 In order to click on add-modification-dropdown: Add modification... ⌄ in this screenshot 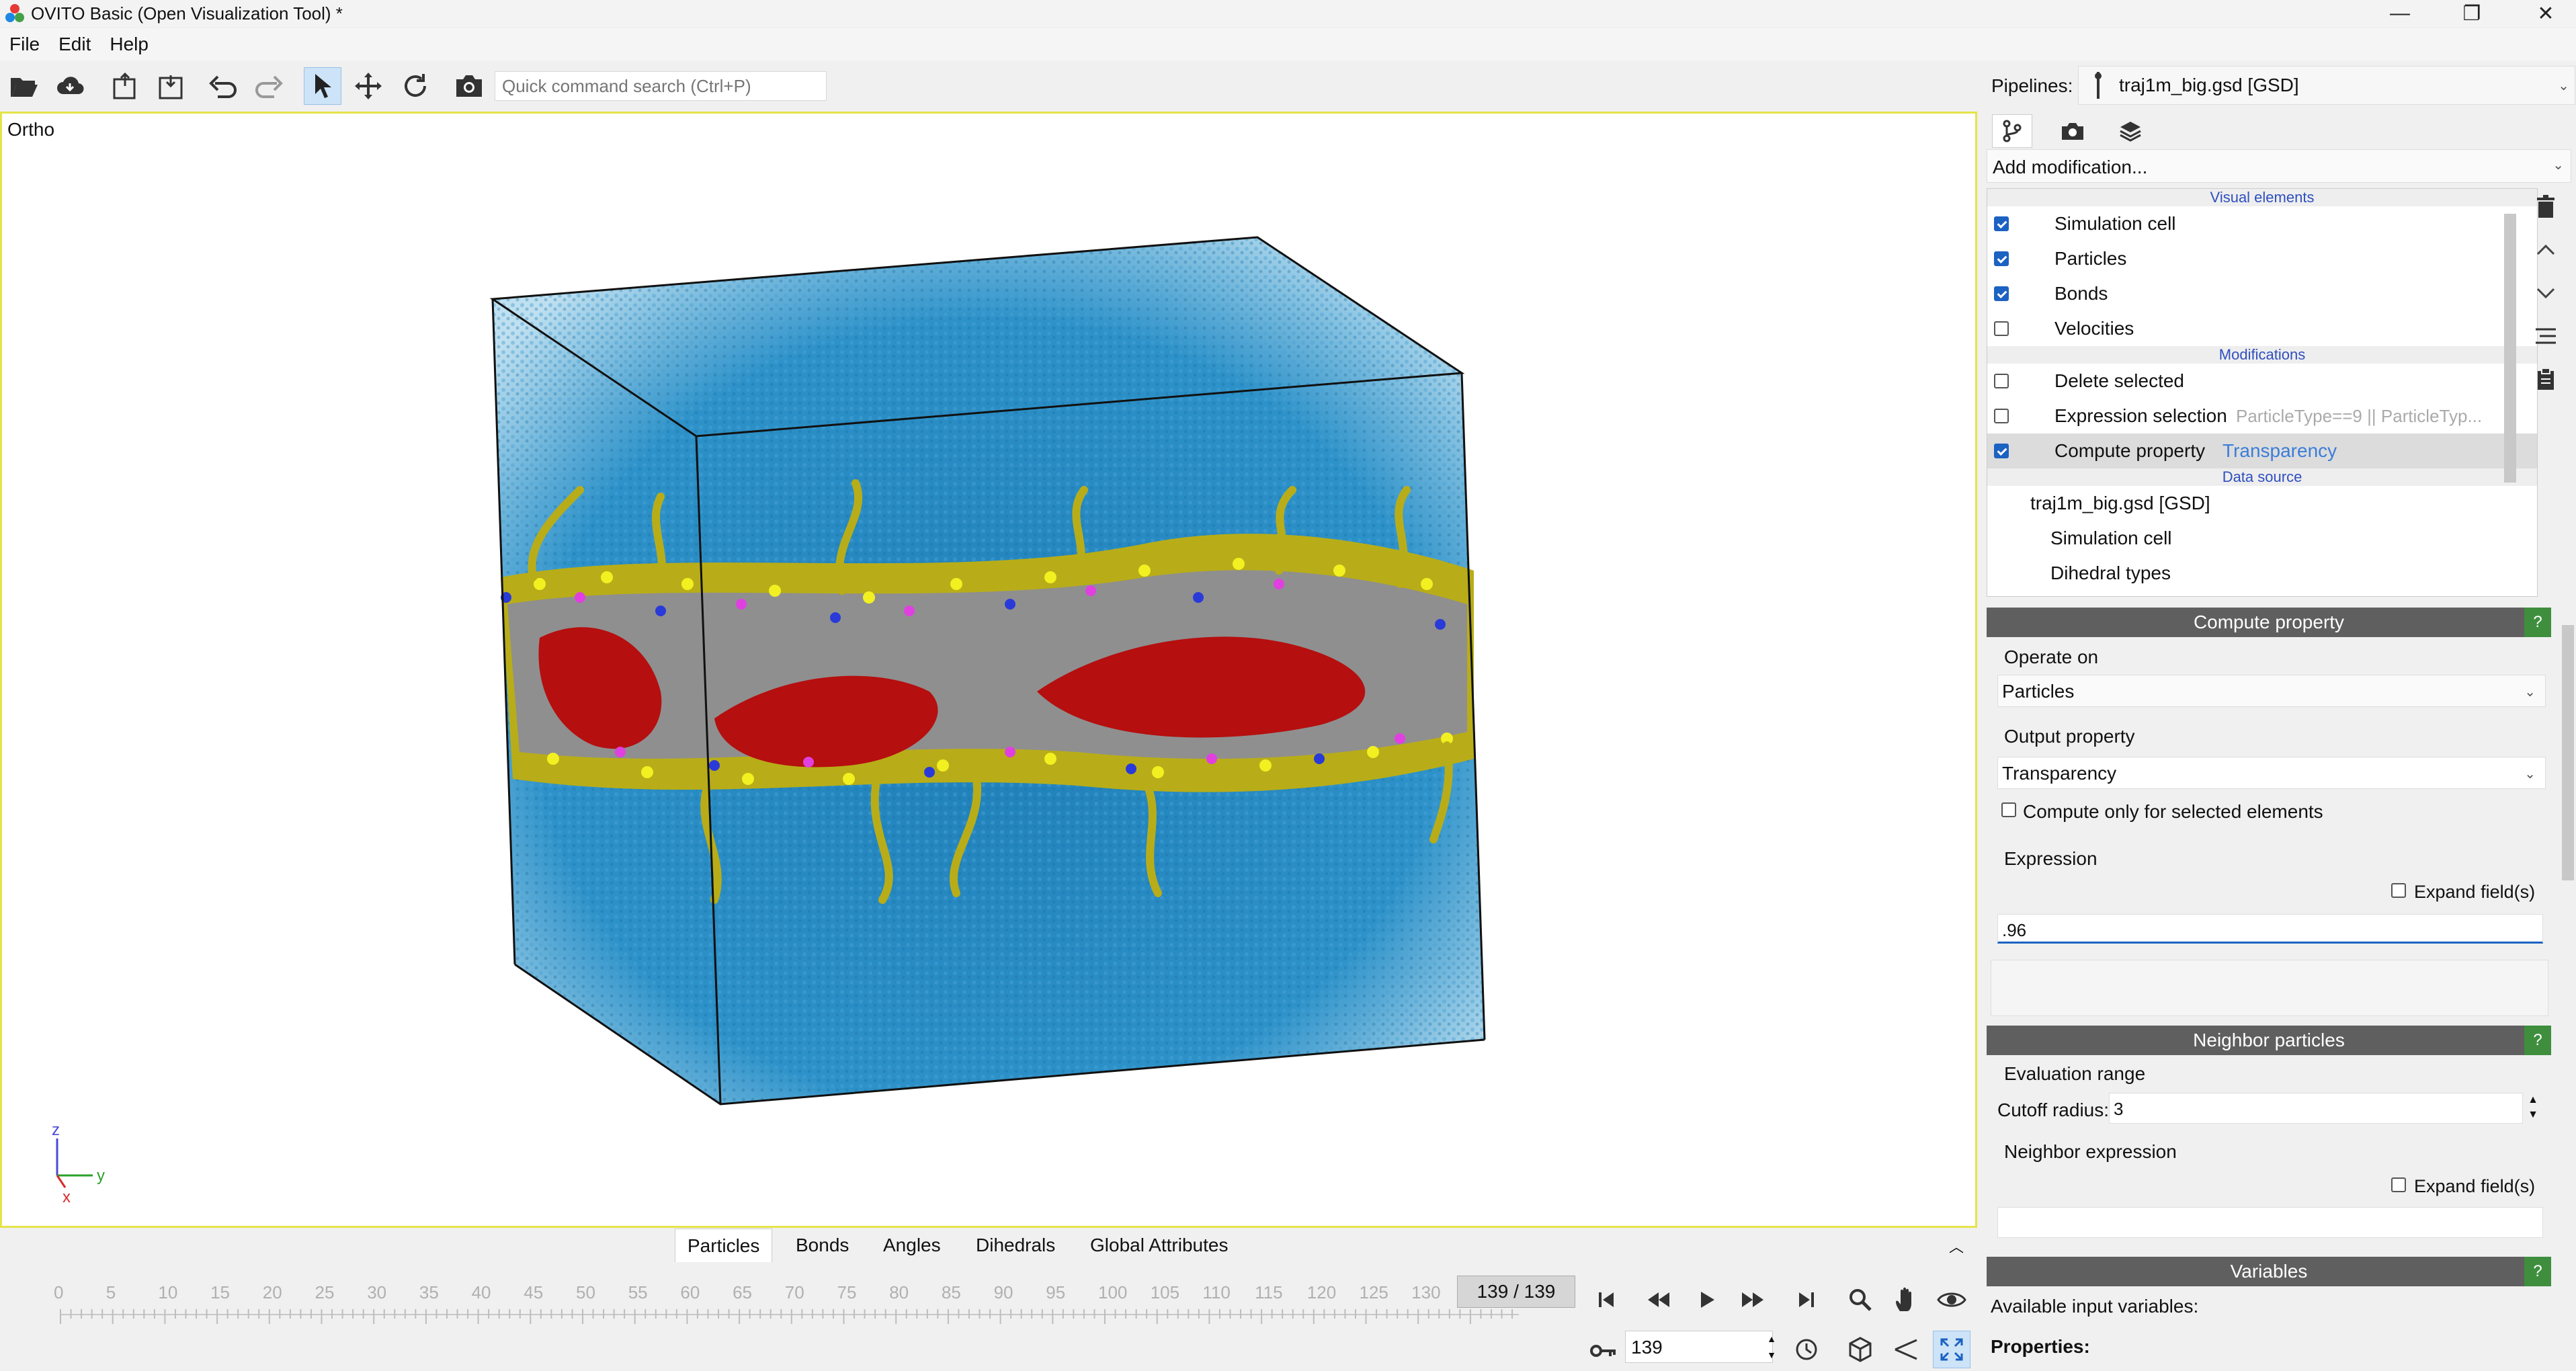, I will do `click(2279, 166)`.